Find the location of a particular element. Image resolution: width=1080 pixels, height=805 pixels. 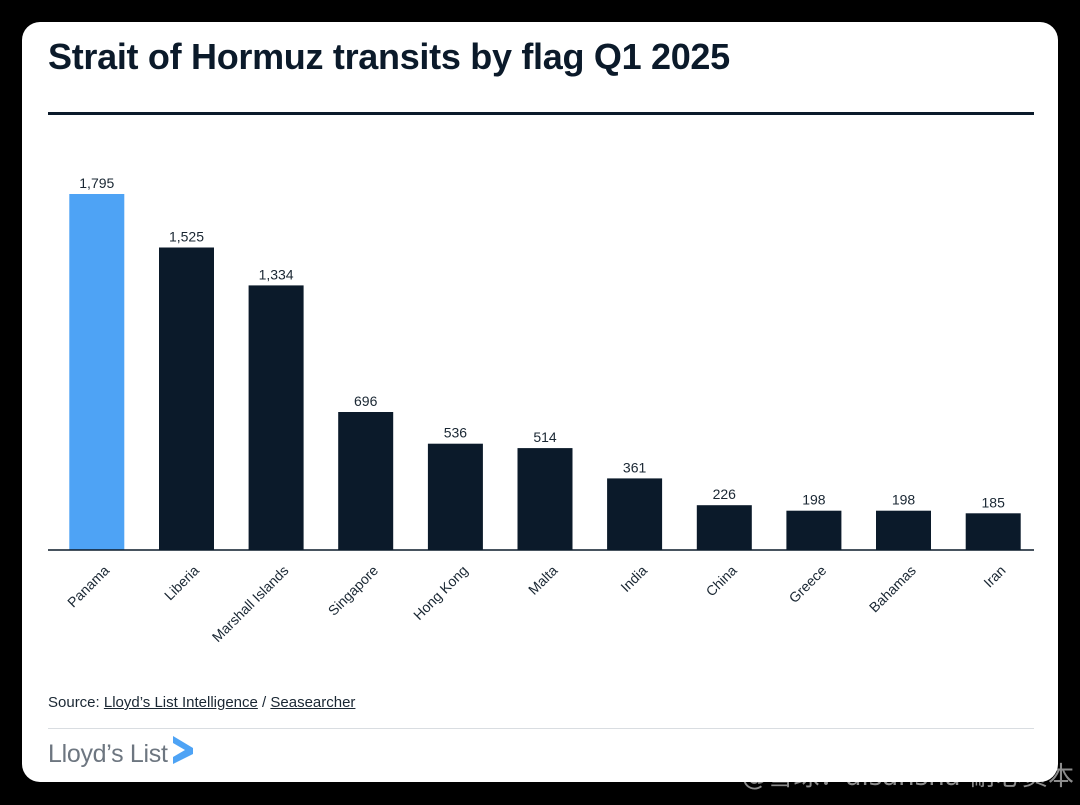

category-label: Singapore is located at coordinates (353, 590).